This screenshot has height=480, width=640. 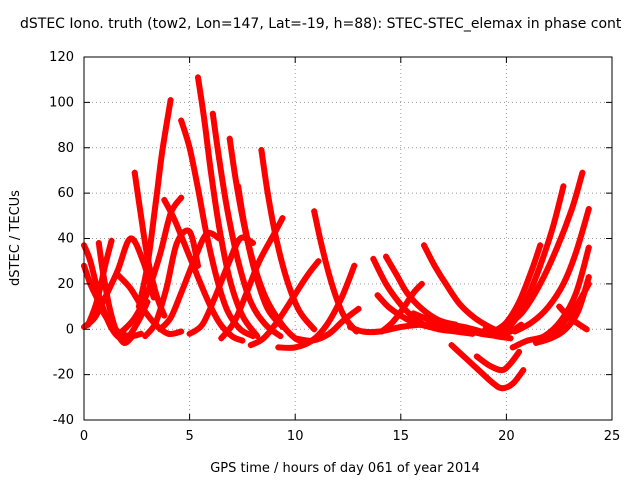 What do you see at coordinates (65, 193) in the screenshot?
I see `y-tick-label: 60` at bounding box center [65, 193].